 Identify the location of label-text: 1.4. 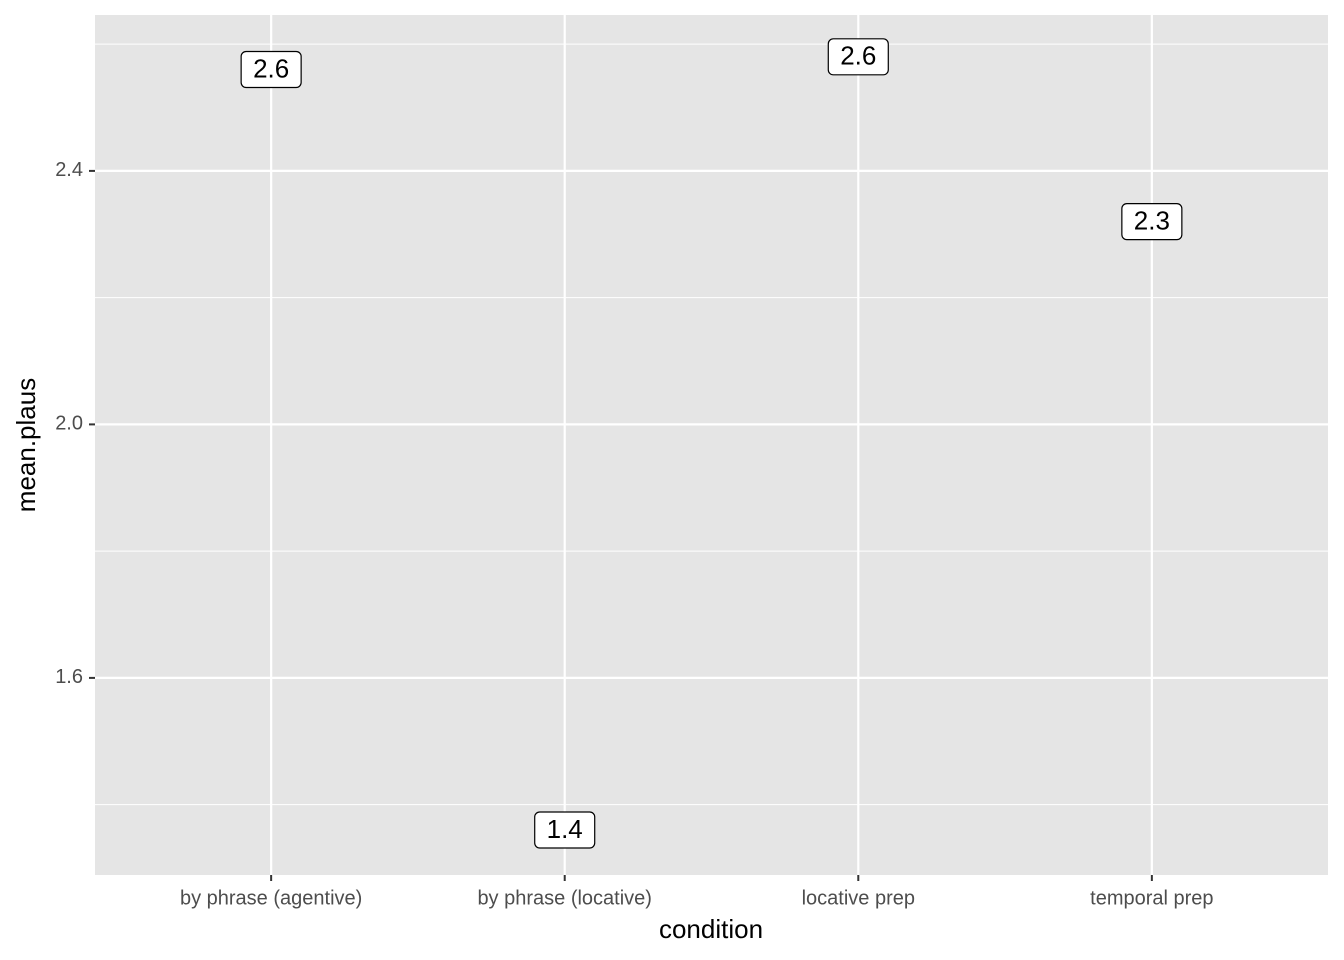
(565, 829).